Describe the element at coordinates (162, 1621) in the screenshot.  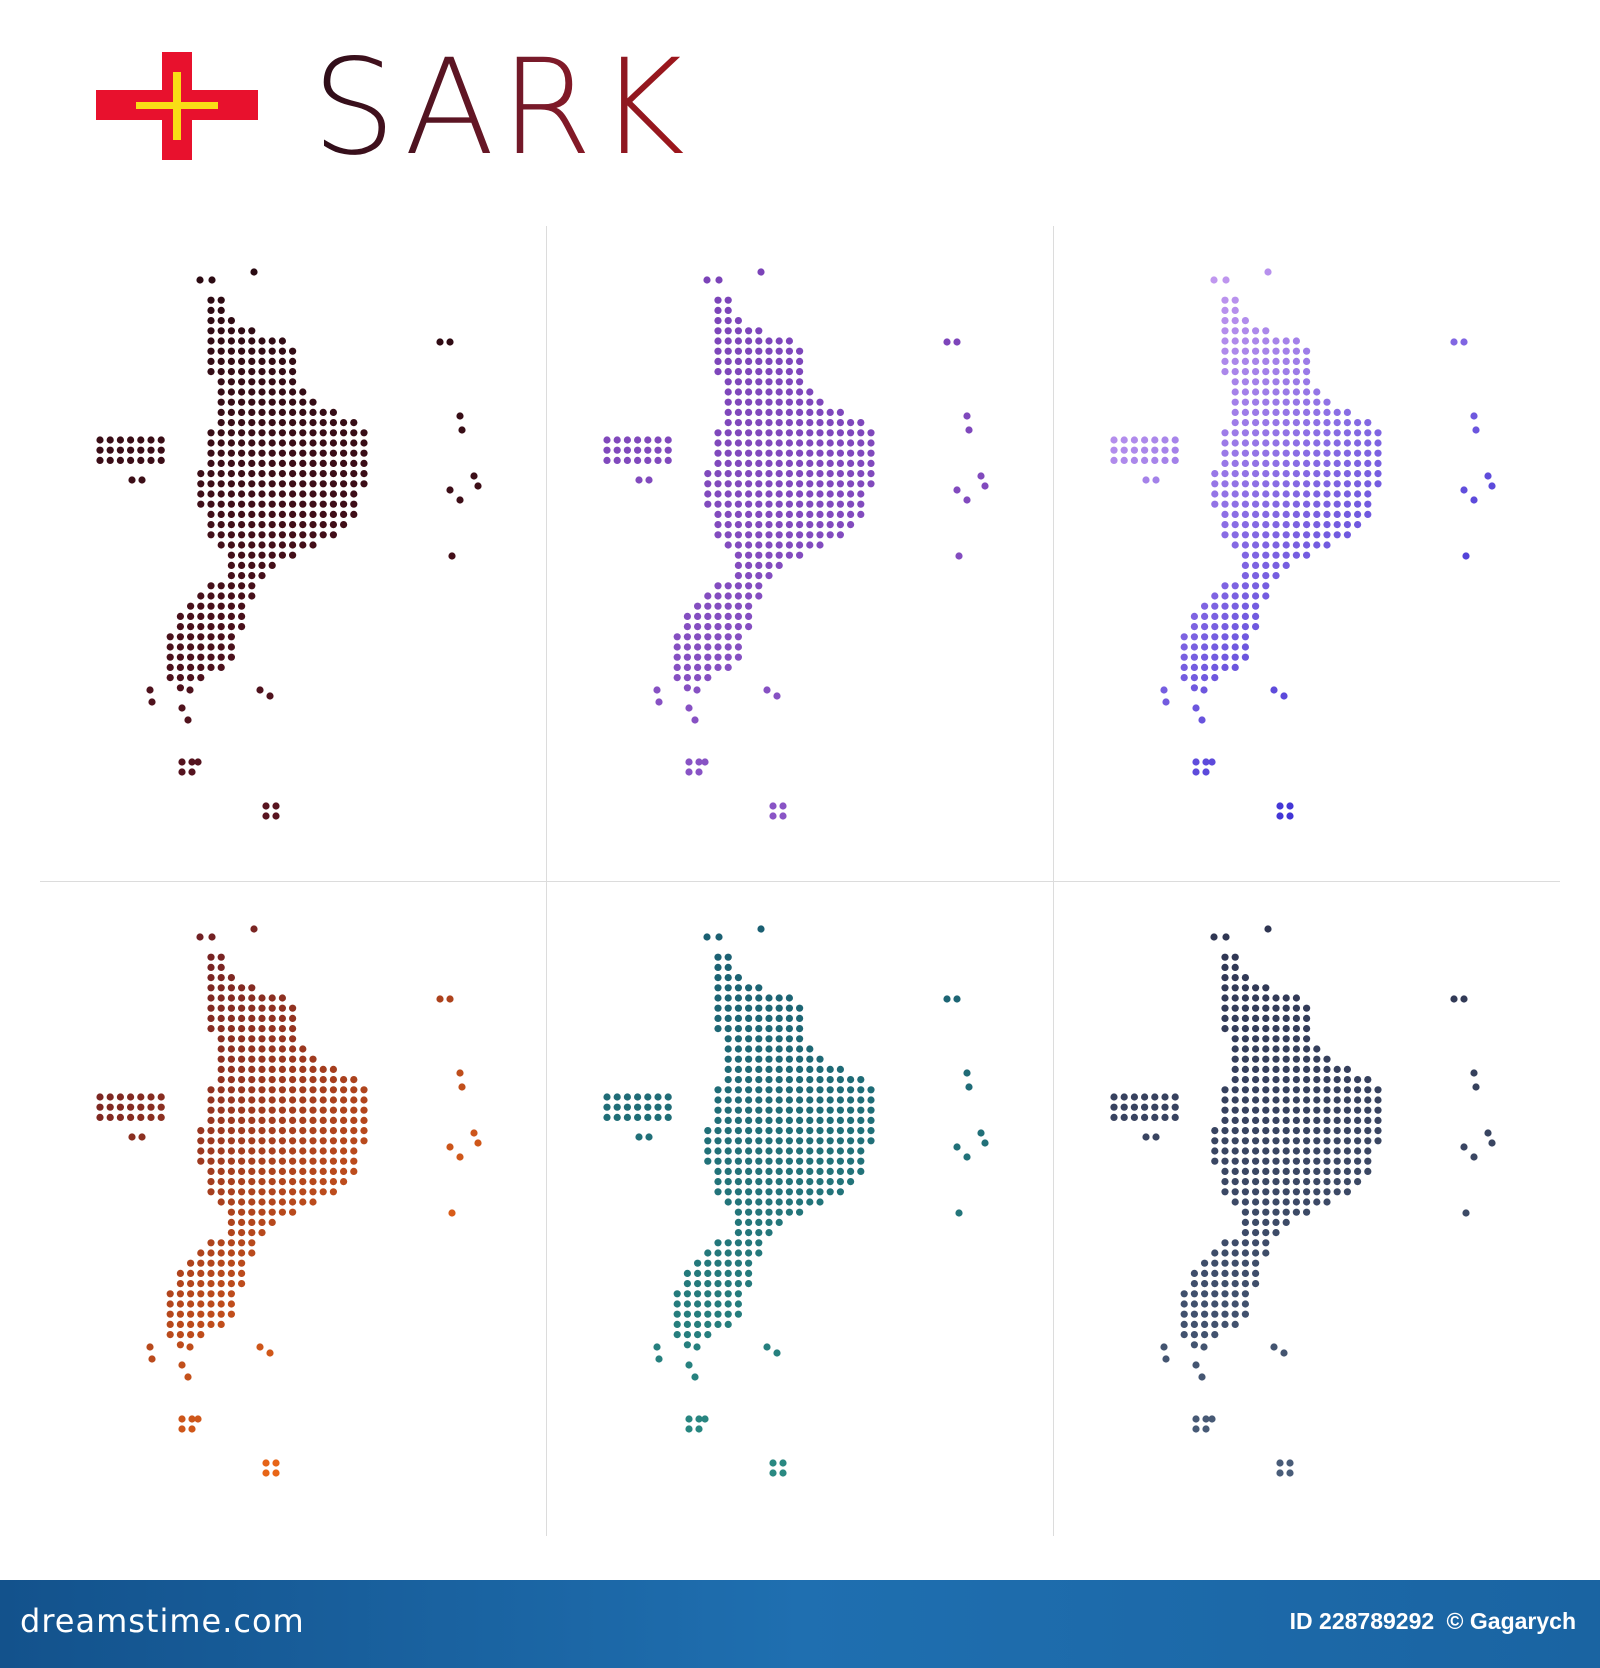
I see `dreamstime-logo: dreamstime.com` at that location.